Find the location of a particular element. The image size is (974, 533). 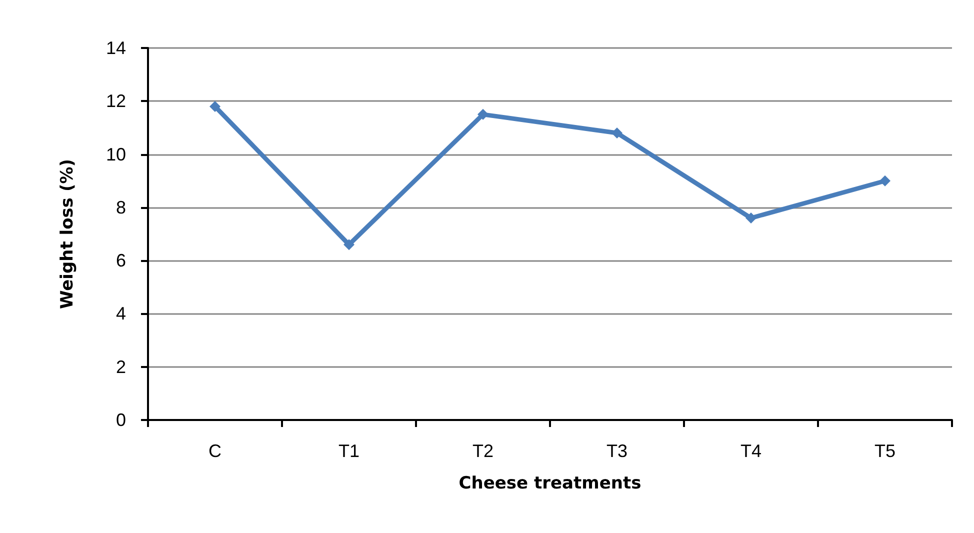

x-tick-label: T5 is located at coordinates (885, 451).